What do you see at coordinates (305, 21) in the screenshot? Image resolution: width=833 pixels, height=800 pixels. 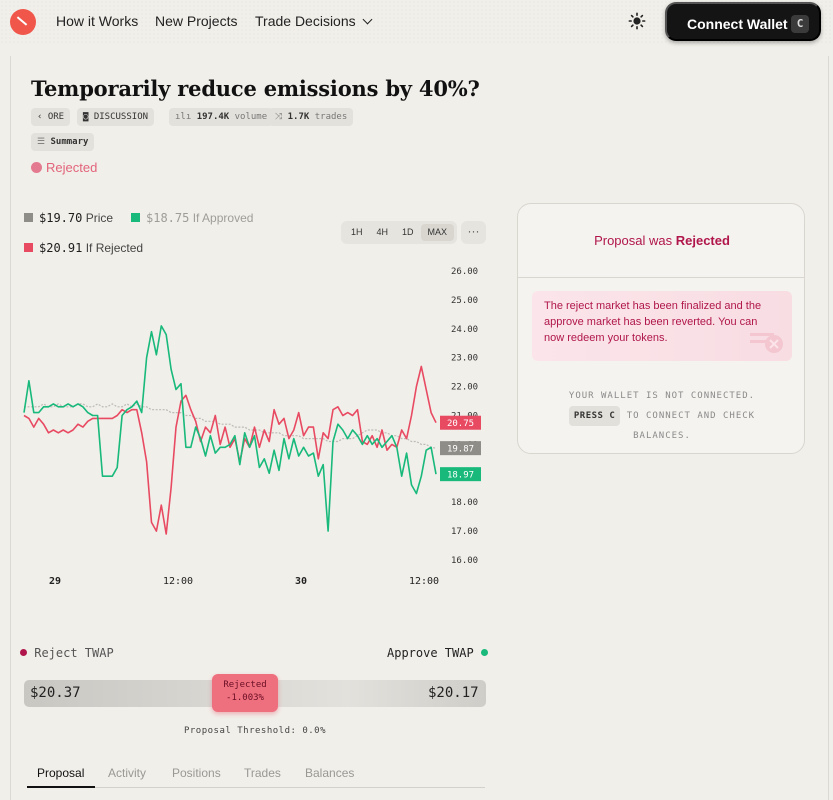 I see `nav-trade-decisions-label: Trade Decisions` at bounding box center [305, 21].